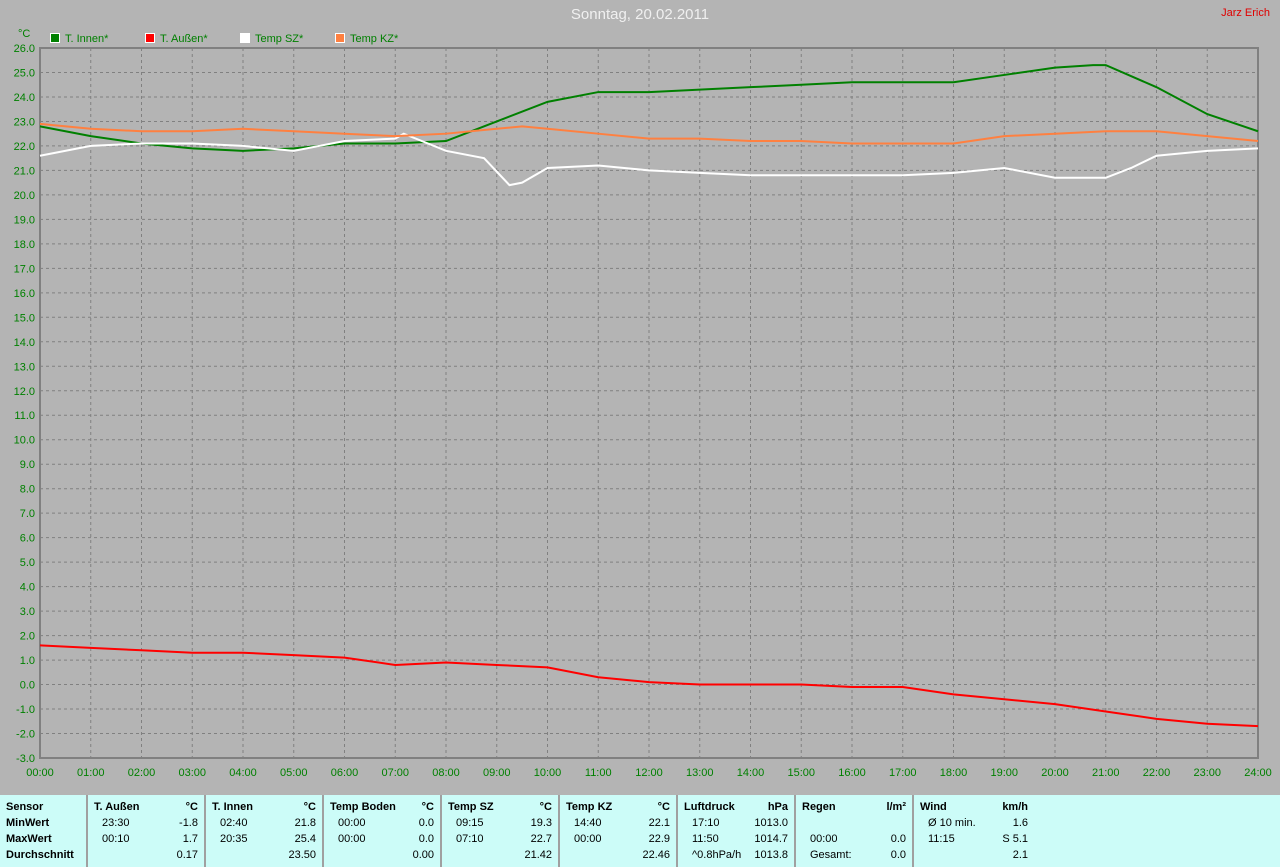 This screenshot has width=1280, height=867. I want to click on y-tick-label: -1.0, so click(25, 710).